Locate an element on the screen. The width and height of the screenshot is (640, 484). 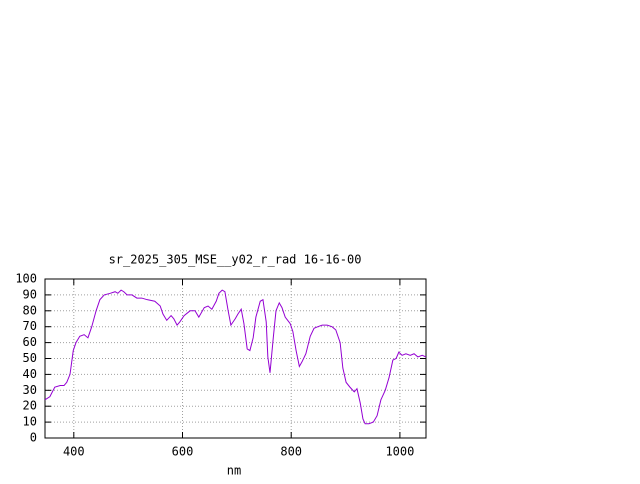
x-axis-label: nm is located at coordinates (234, 471).